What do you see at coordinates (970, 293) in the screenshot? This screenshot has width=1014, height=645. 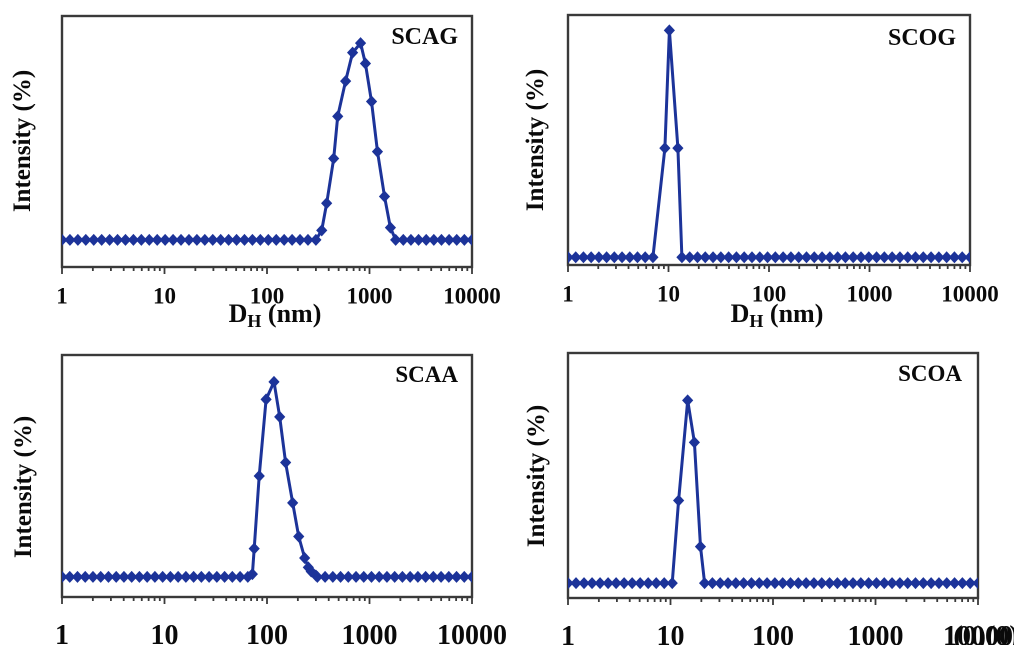 I see `x-tick-label: 10000` at bounding box center [970, 293].